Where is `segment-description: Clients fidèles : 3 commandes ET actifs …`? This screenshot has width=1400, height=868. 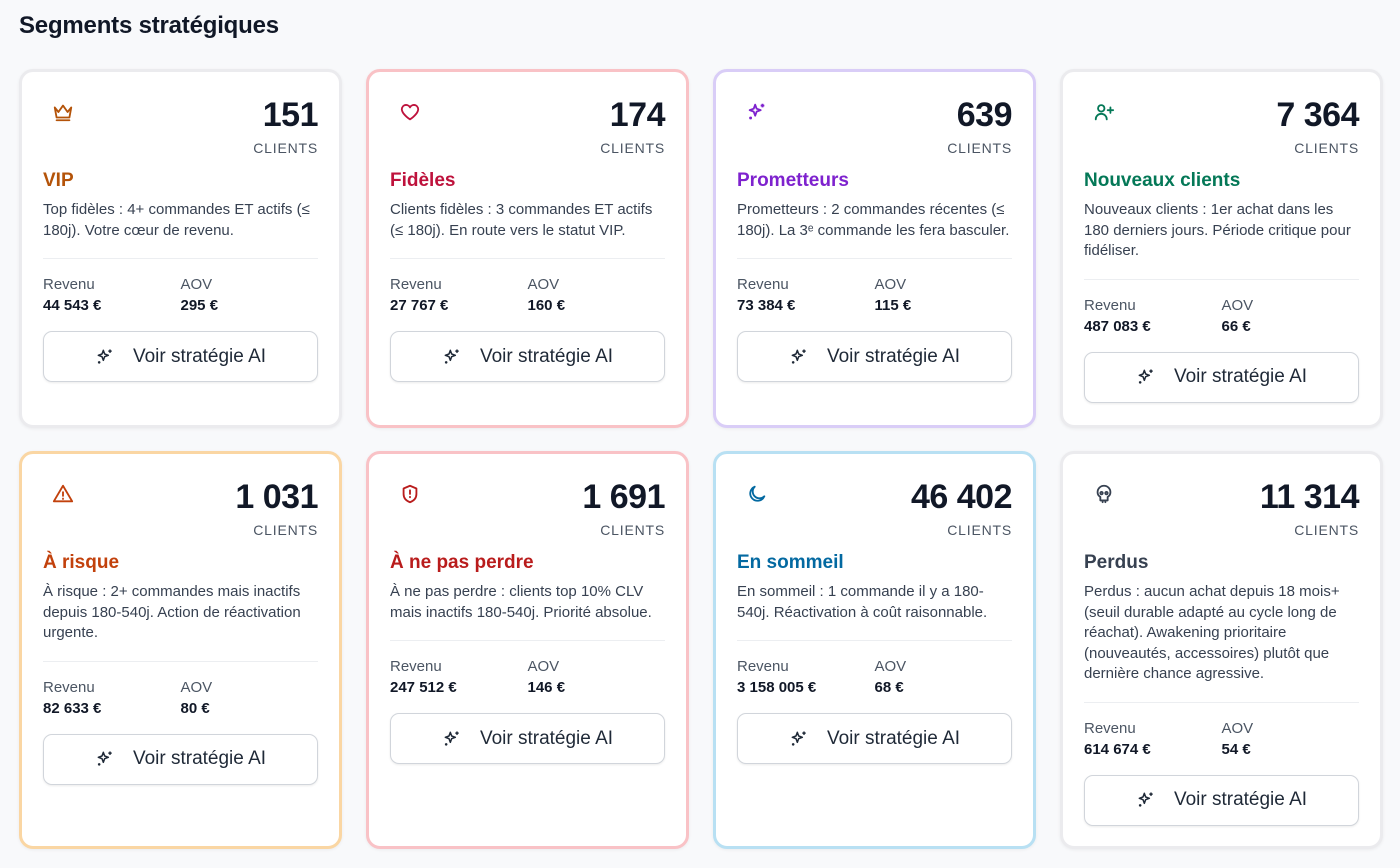
segment-description: Clients fidèles : 3 commandes ET actifs … is located at coordinates (527, 229).